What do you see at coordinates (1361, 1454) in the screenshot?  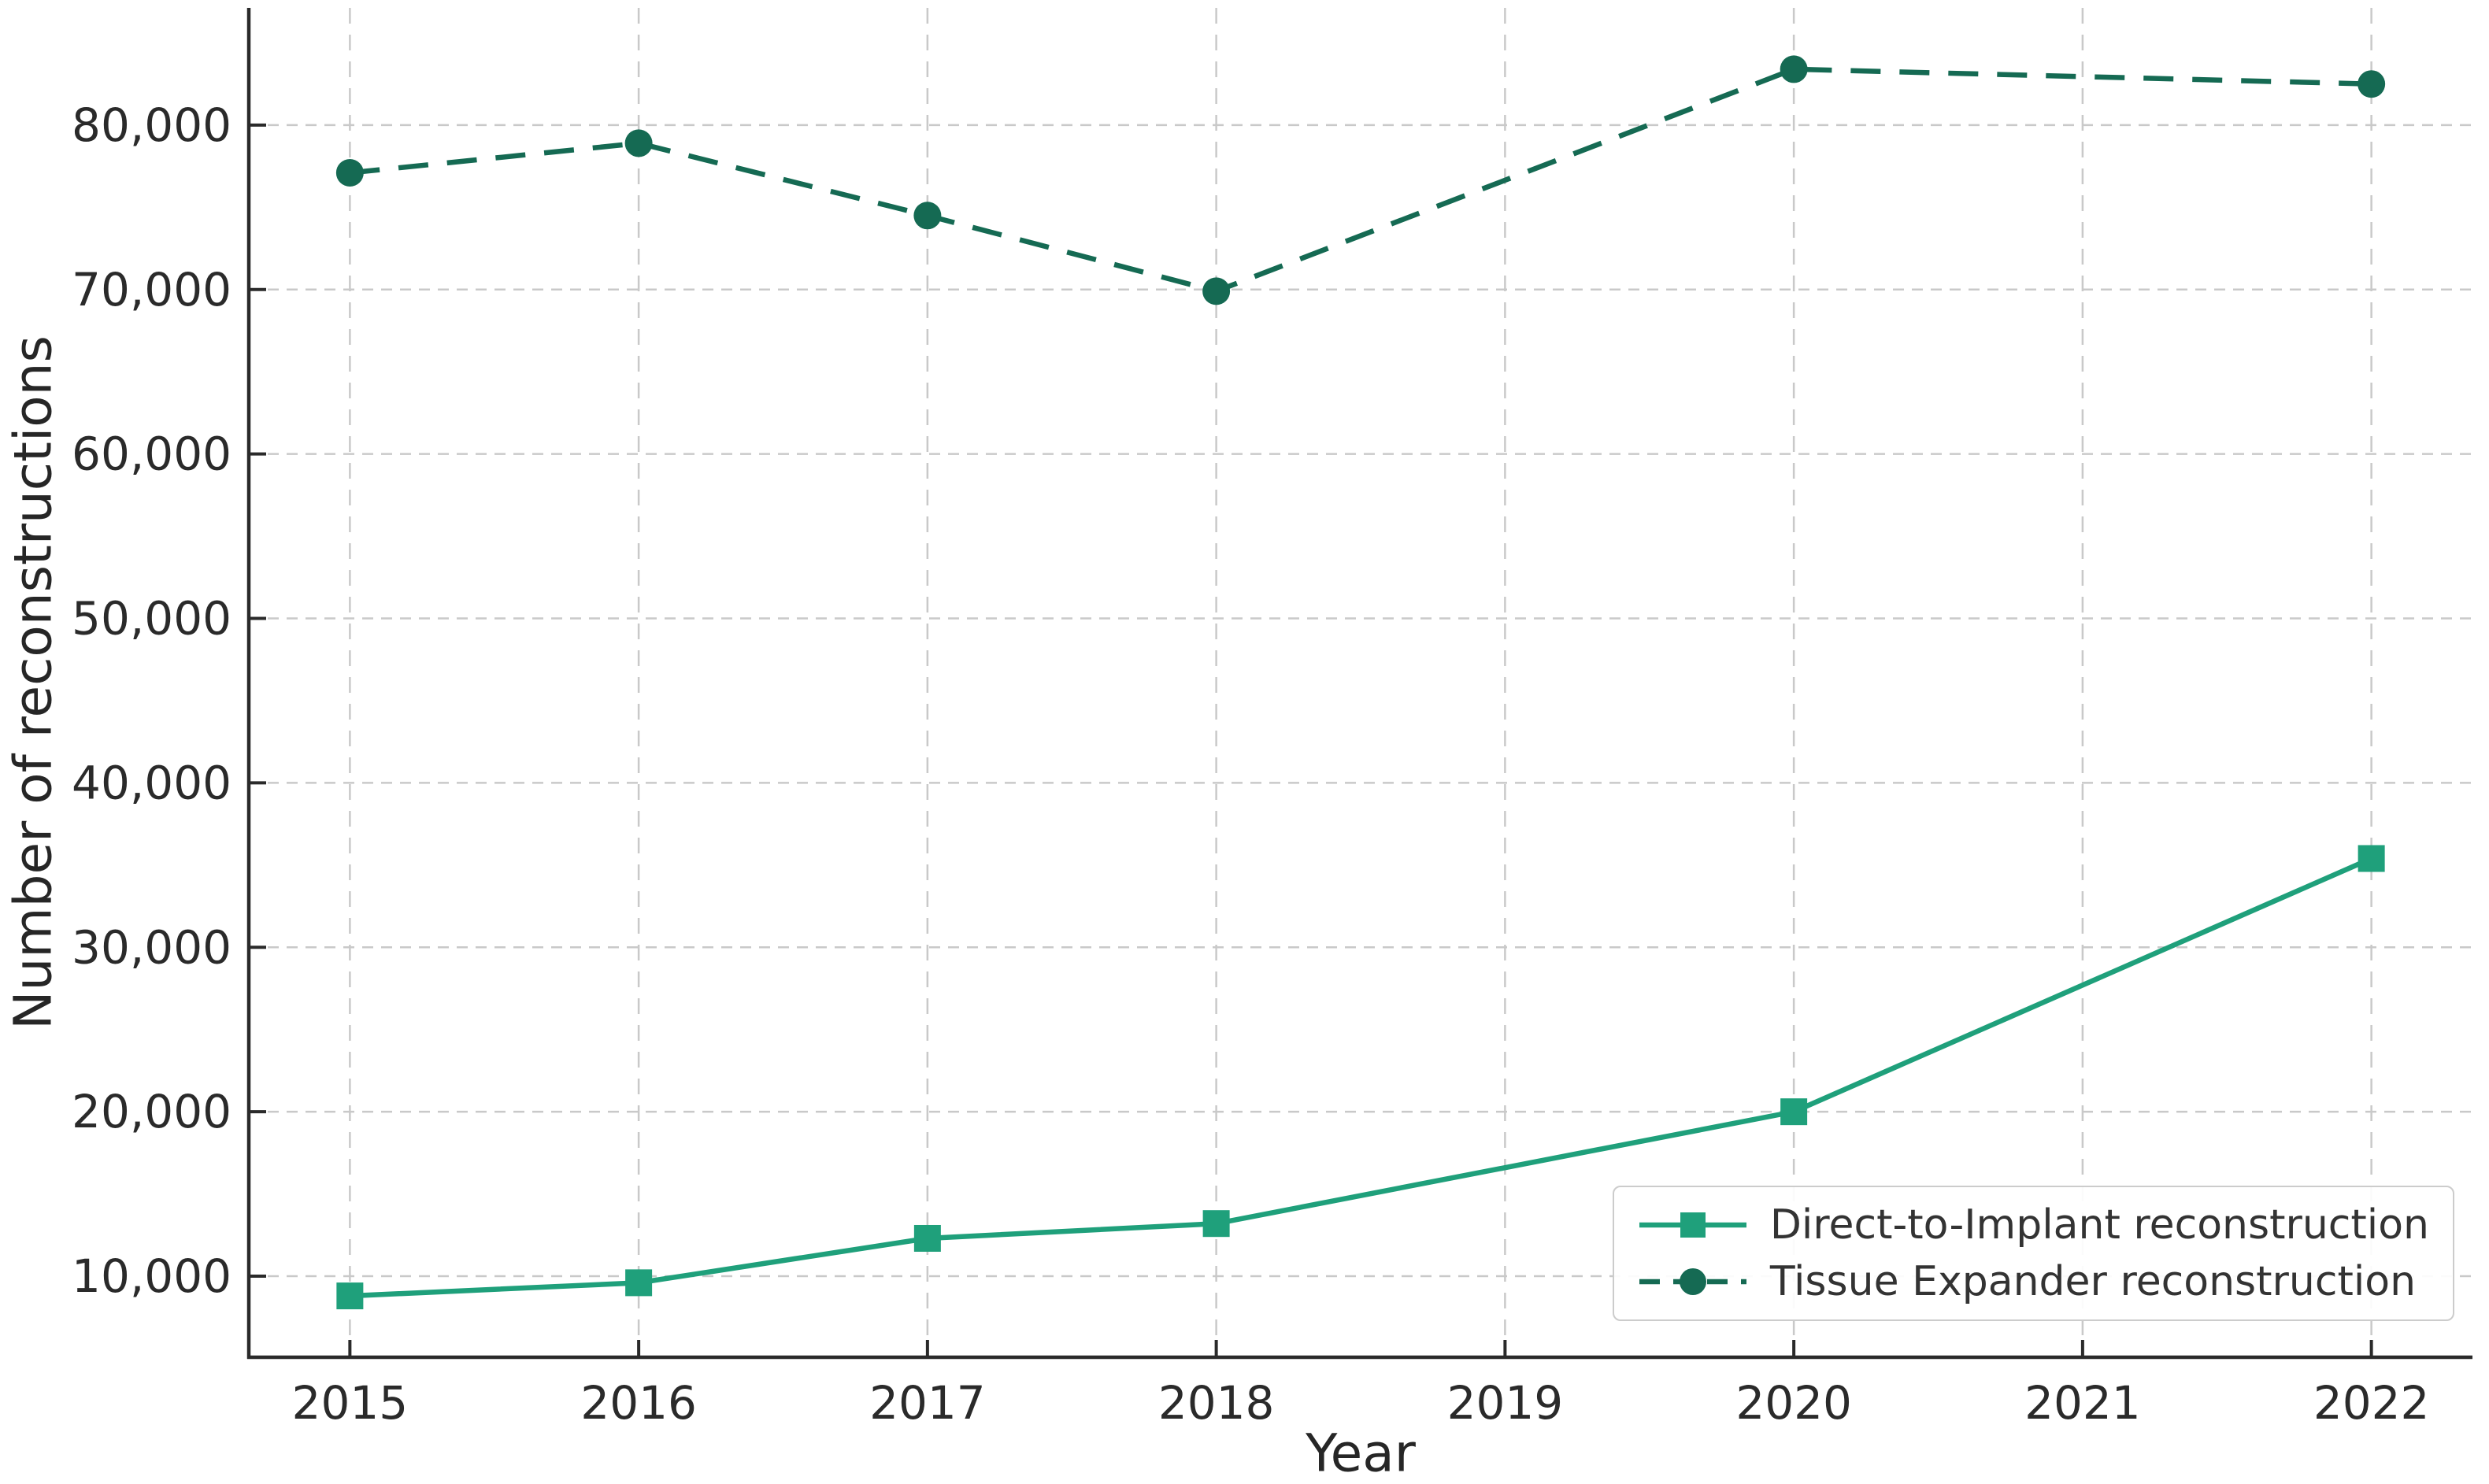 I see `x-axis-label: Year` at bounding box center [1361, 1454].